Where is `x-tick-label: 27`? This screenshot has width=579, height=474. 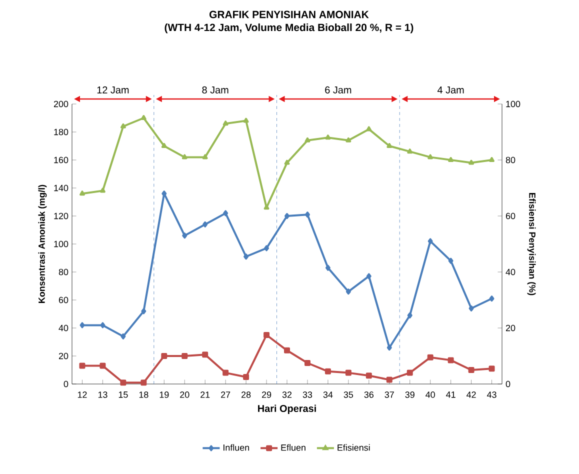 x-tick-label: 27 is located at coordinates (225, 395).